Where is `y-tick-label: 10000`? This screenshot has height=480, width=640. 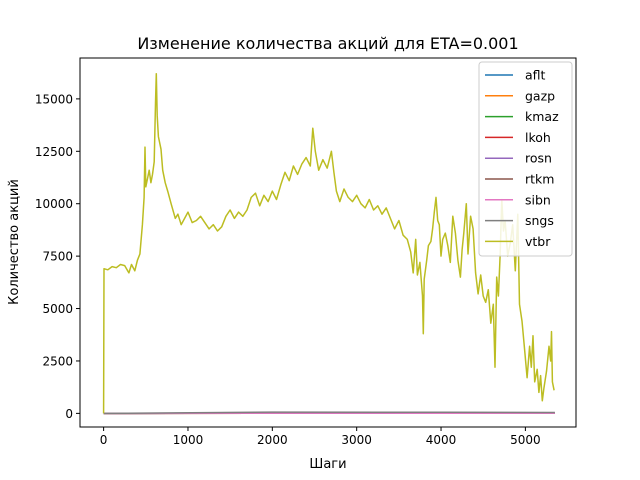
y-tick-label: 10000 is located at coordinates (54, 204).